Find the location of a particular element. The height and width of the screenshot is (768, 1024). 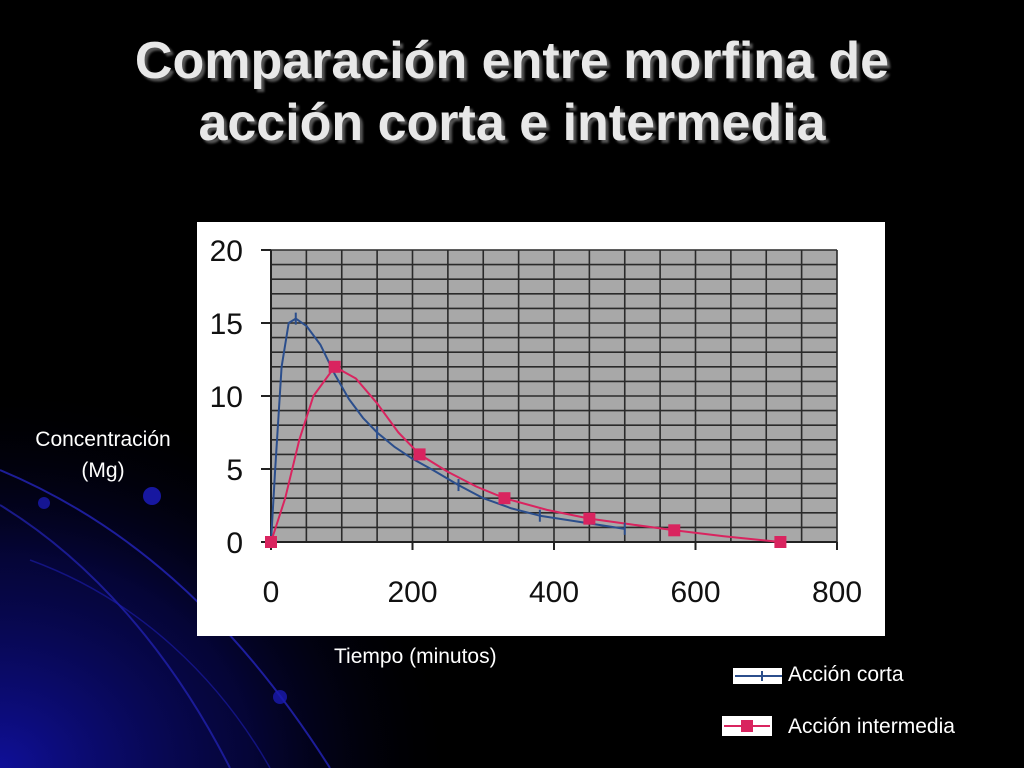

legend-swatch-accion-corta is located at coordinates (757, 676).